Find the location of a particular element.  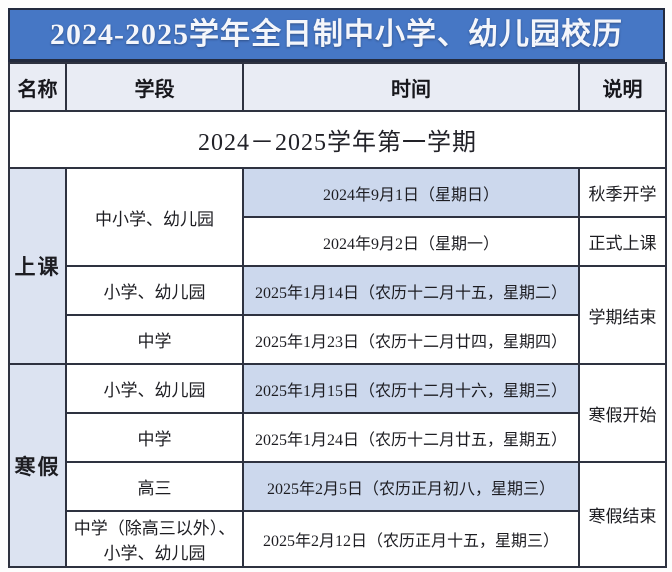

stage-cell: 中学（除高三以外）、小学、幼儿园 is located at coordinates (154, 539).